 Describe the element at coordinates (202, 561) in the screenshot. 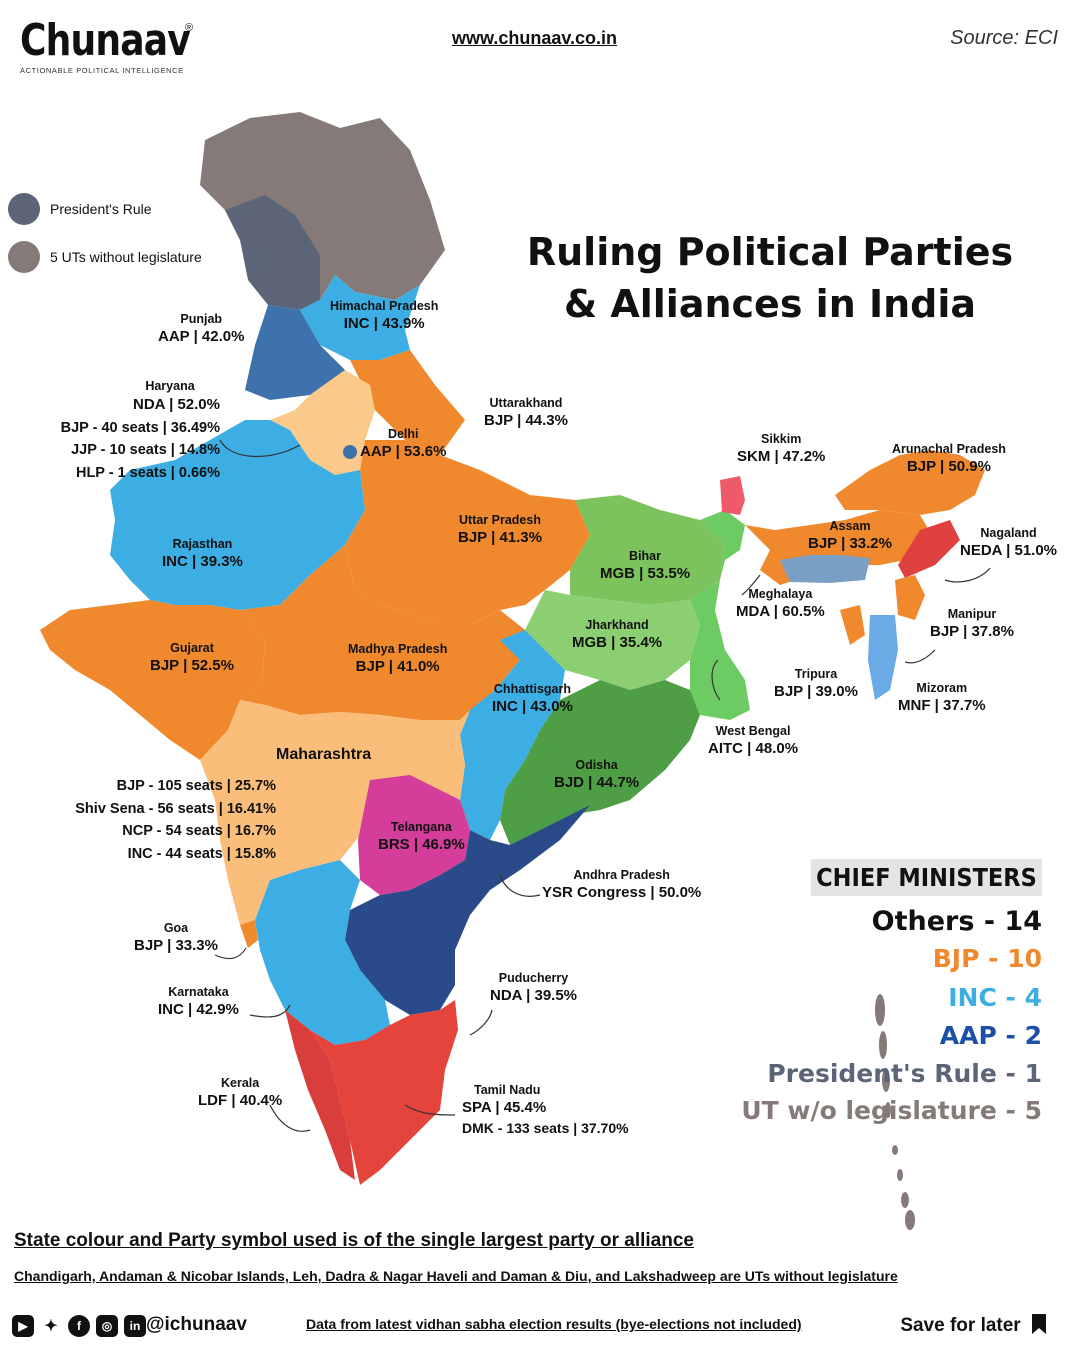

I see `state-value: INC | 39.3%` at that location.